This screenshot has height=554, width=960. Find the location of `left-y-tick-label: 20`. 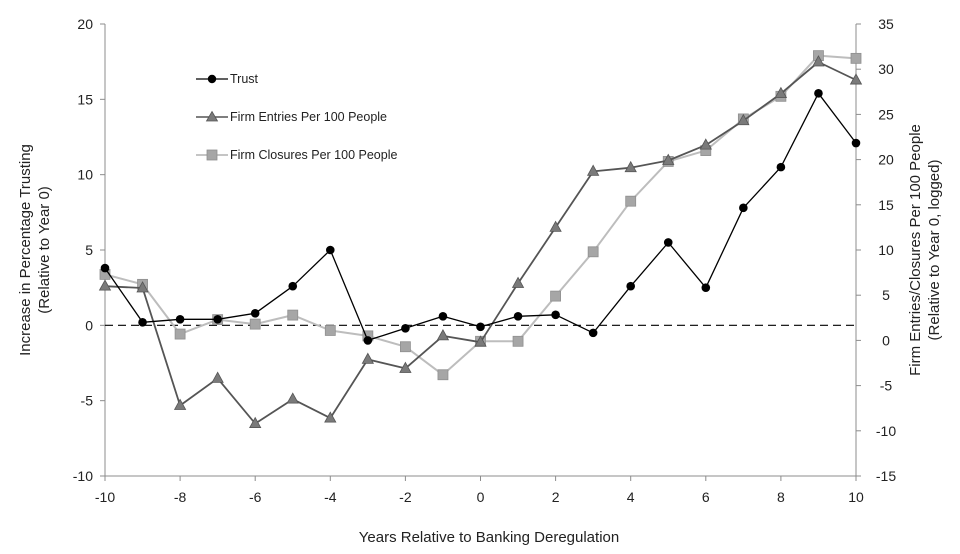

left-y-tick-label: 20 is located at coordinates (85, 24).